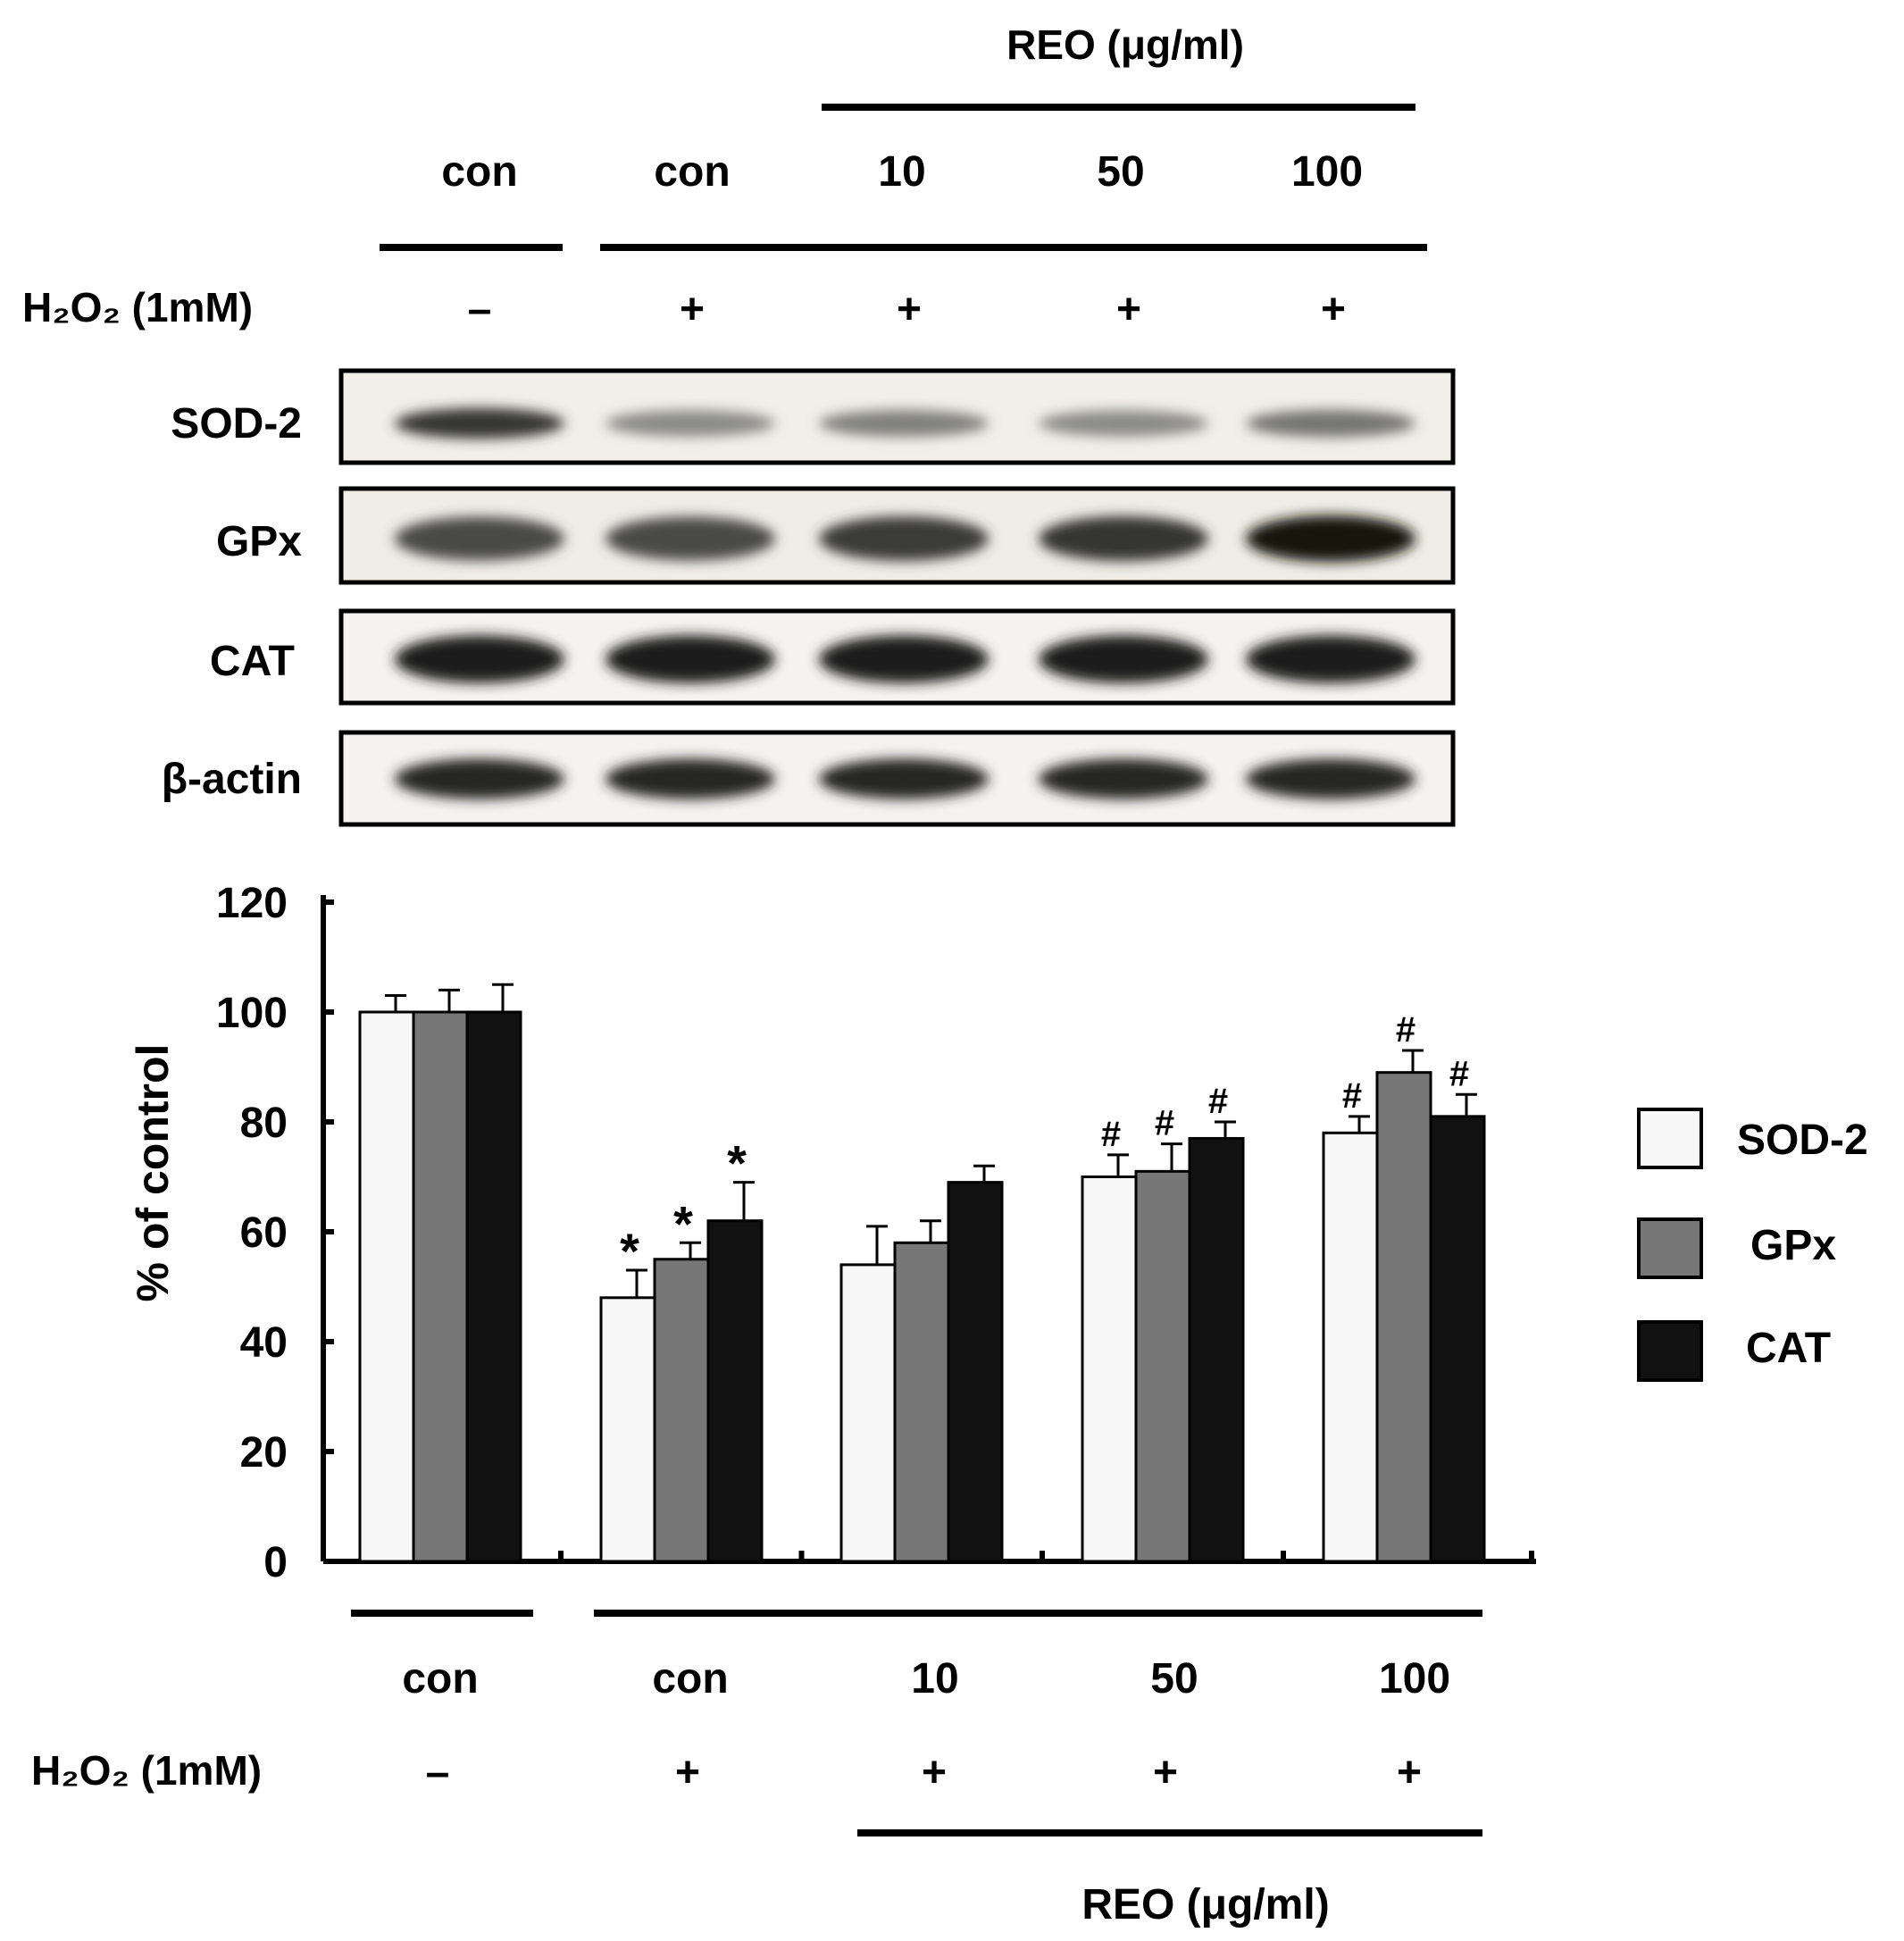 The image size is (1904, 1941). Describe the element at coordinates (275, 1562) in the screenshot. I see `y-tick-label: 0` at that location.